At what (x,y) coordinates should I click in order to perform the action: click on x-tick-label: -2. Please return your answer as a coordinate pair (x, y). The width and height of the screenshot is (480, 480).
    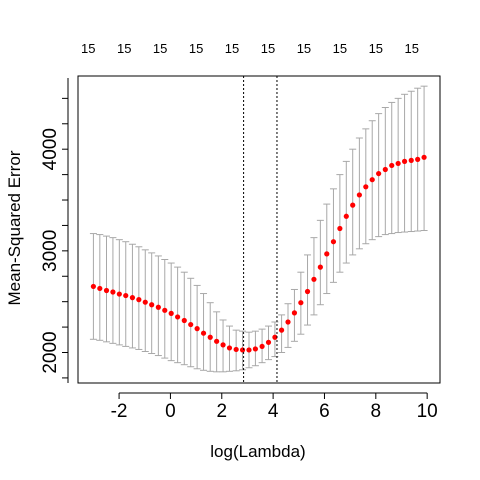
    Looking at the image, I should click on (119, 411).